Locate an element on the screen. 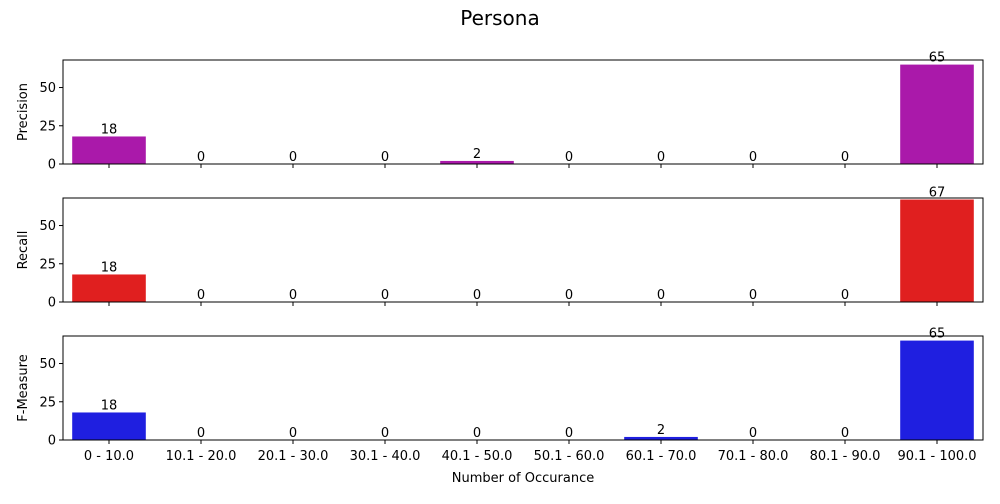 Image resolution: width=1000 pixels, height=504 pixels. x-tick-label: 50.1 - 60.0 is located at coordinates (569, 456).